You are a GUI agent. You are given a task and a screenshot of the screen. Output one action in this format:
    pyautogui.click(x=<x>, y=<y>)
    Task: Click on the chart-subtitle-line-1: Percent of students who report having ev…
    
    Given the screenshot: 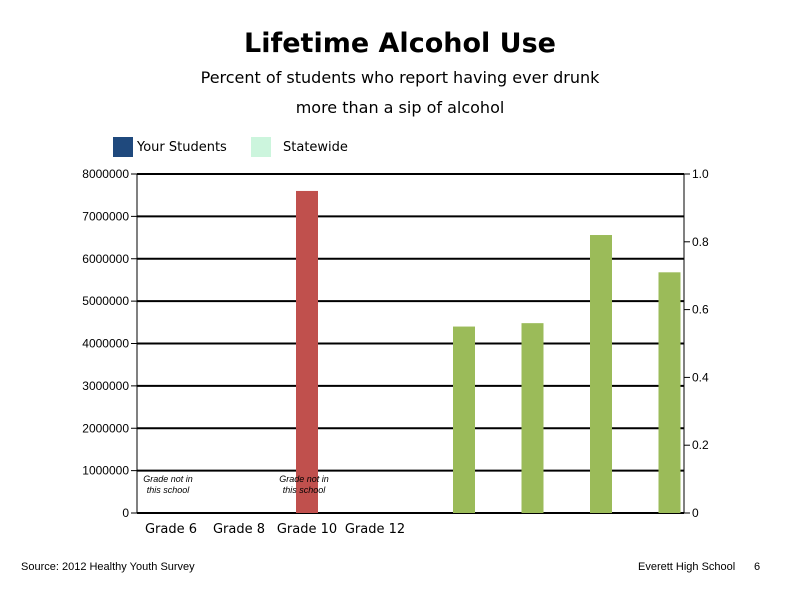 What is the action you would take?
    pyautogui.click(x=400, y=77)
    